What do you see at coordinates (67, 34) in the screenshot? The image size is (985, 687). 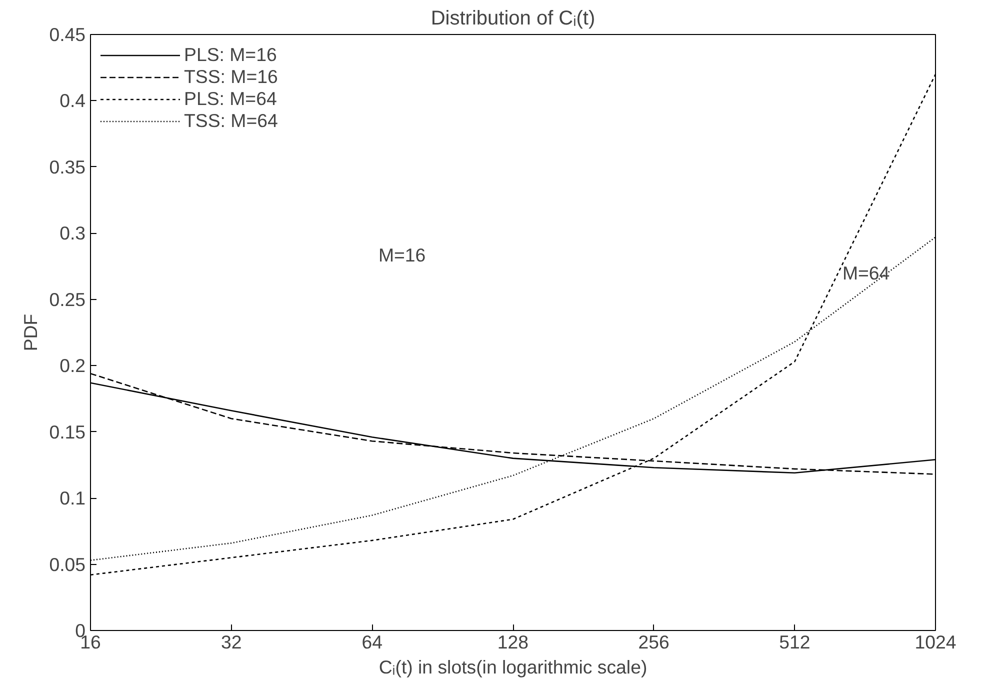 I see `y-tick-label: 0.45` at bounding box center [67, 34].